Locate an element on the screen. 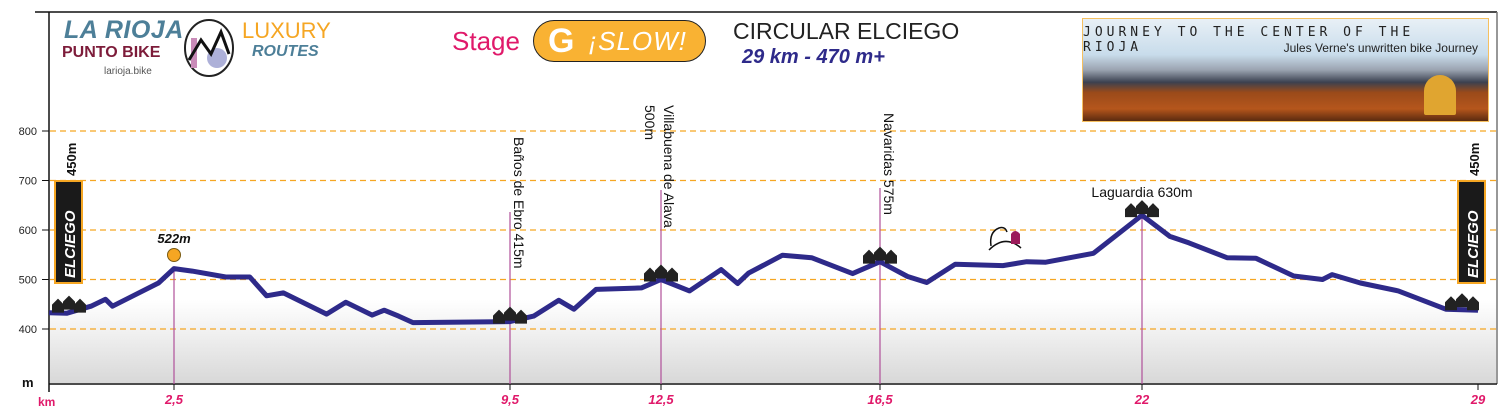  y-axis-label: m is located at coordinates (28, 382).